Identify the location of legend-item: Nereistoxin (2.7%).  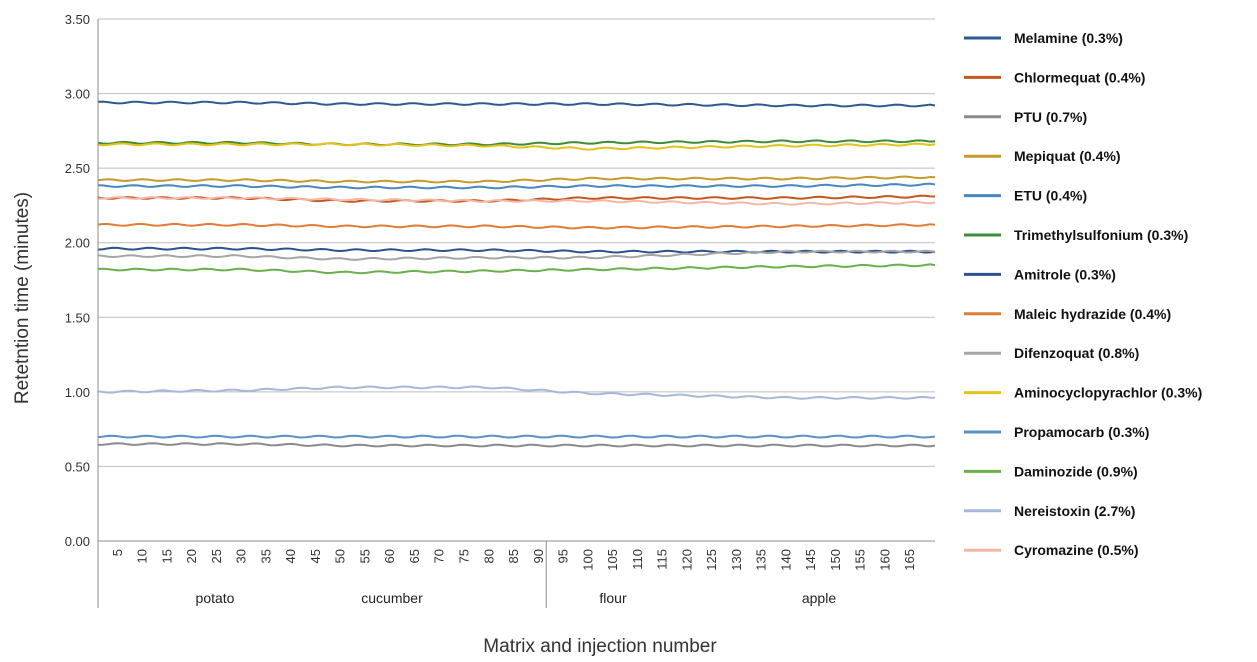
(1049, 511).